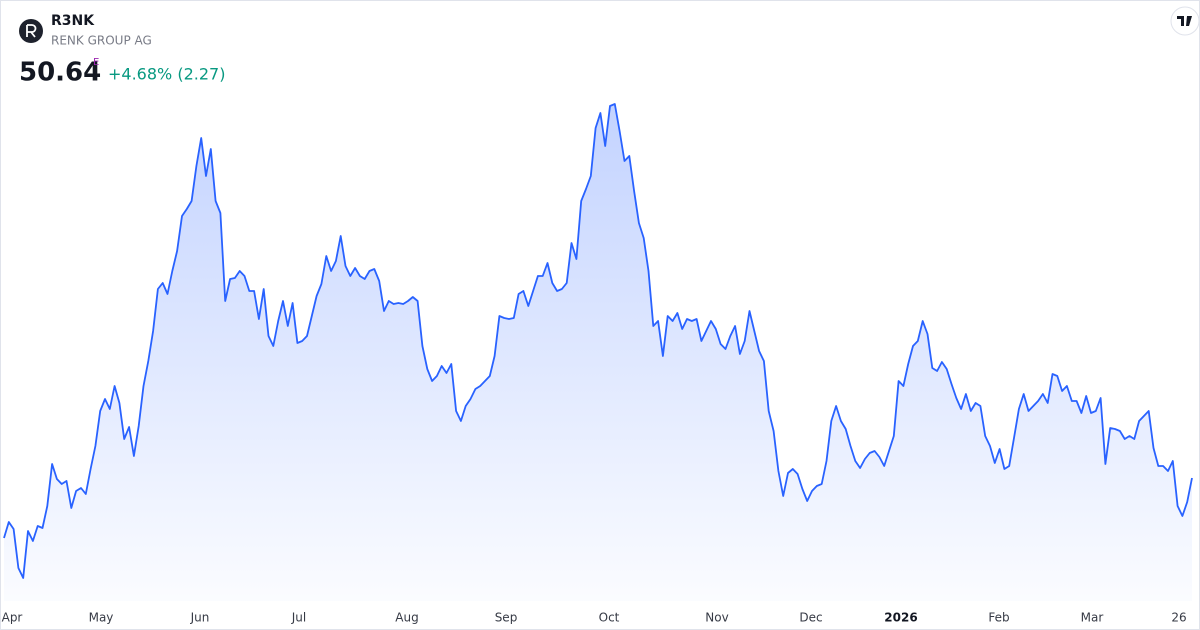 The width and height of the screenshot is (1200, 630). I want to click on symbol: R3NK, so click(73, 21).